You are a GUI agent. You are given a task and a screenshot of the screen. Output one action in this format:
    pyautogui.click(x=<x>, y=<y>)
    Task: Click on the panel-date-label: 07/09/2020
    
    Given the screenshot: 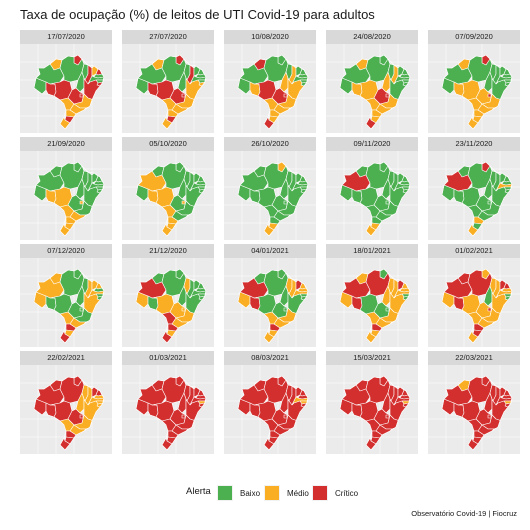 What is the action you would take?
    pyautogui.click(x=474, y=37)
    